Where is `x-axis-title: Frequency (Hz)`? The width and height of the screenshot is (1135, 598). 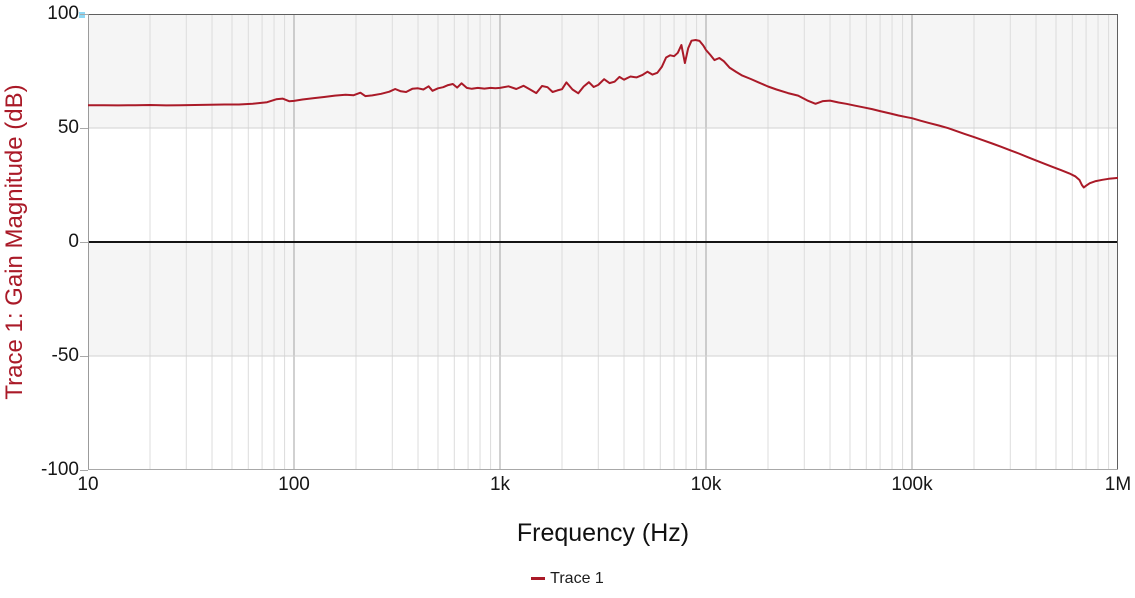
x-axis-title: Frequency (Hz) is located at coordinates (603, 533).